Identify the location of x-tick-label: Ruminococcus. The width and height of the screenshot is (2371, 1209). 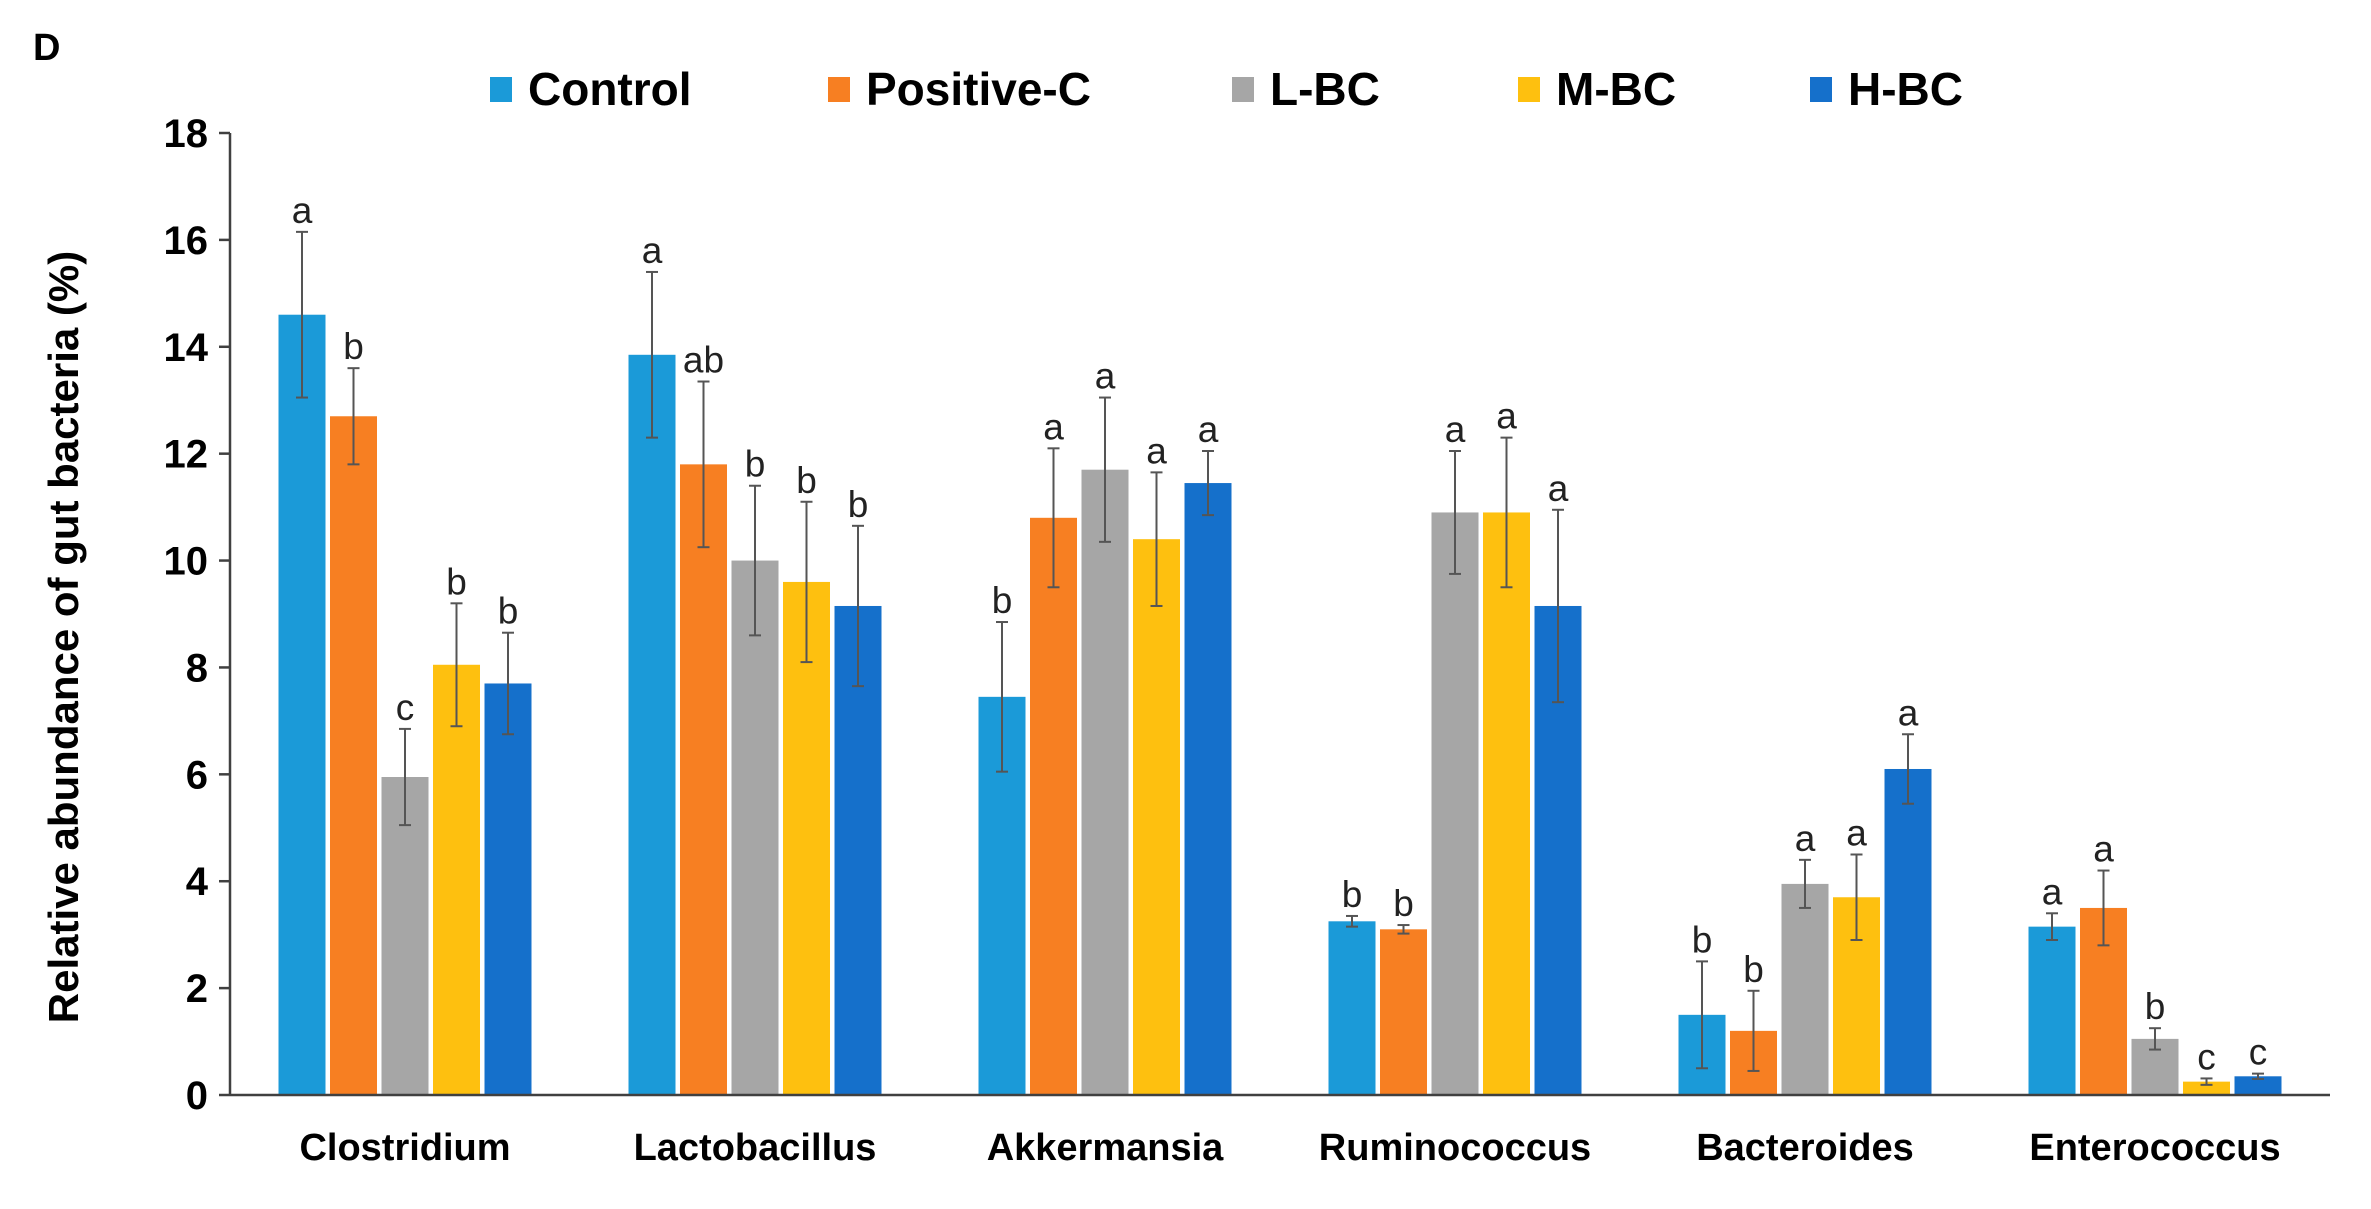
(1455, 1148).